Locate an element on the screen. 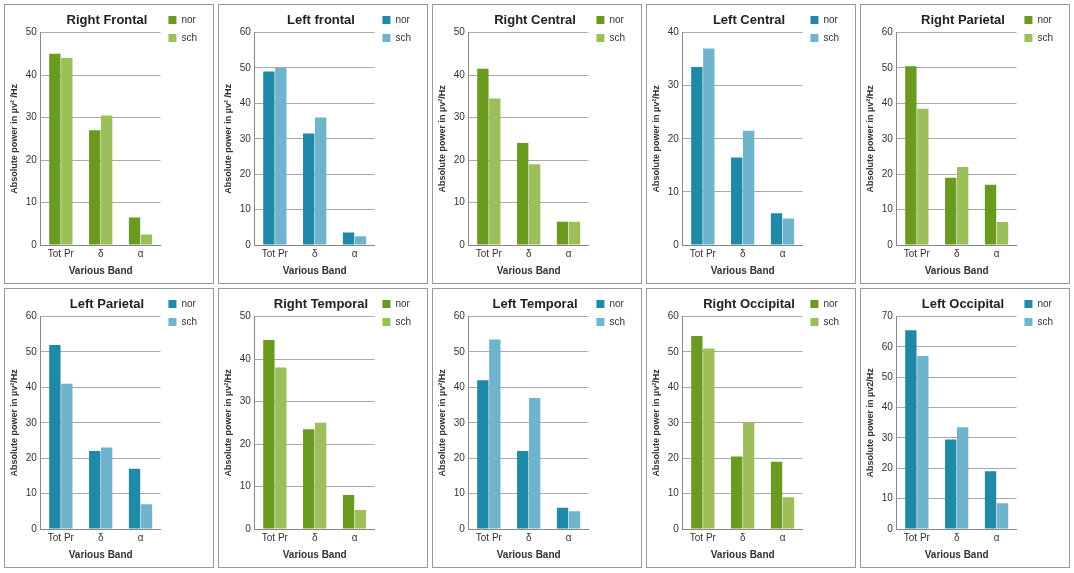  chart-title: Left frontal is located at coordinates (321, 20).